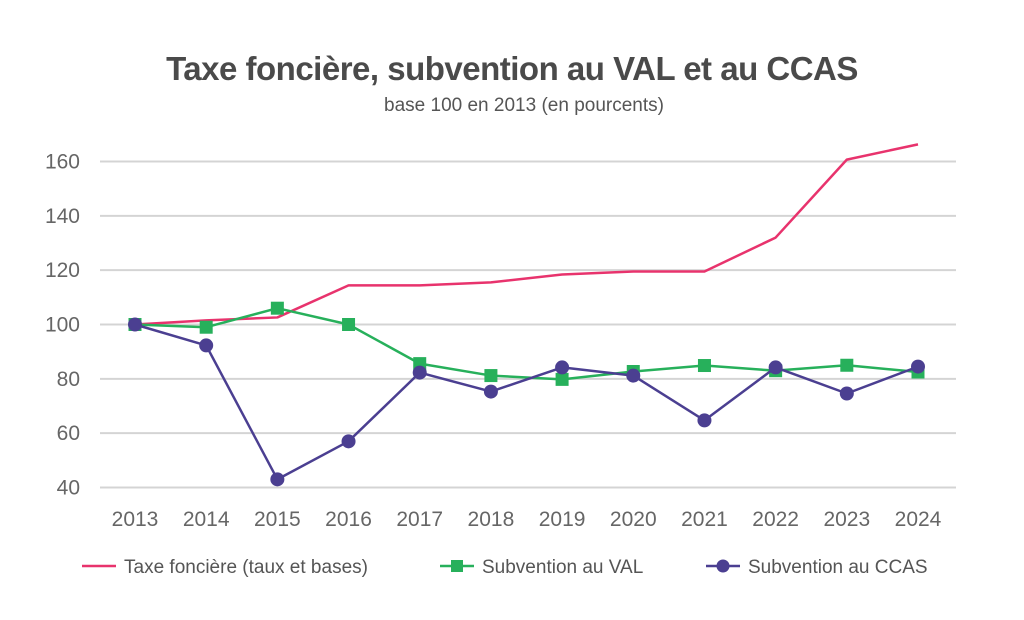  I want to click on chart-subtitle: base 100 en 2013 (en pourcents), so click(524, 105).